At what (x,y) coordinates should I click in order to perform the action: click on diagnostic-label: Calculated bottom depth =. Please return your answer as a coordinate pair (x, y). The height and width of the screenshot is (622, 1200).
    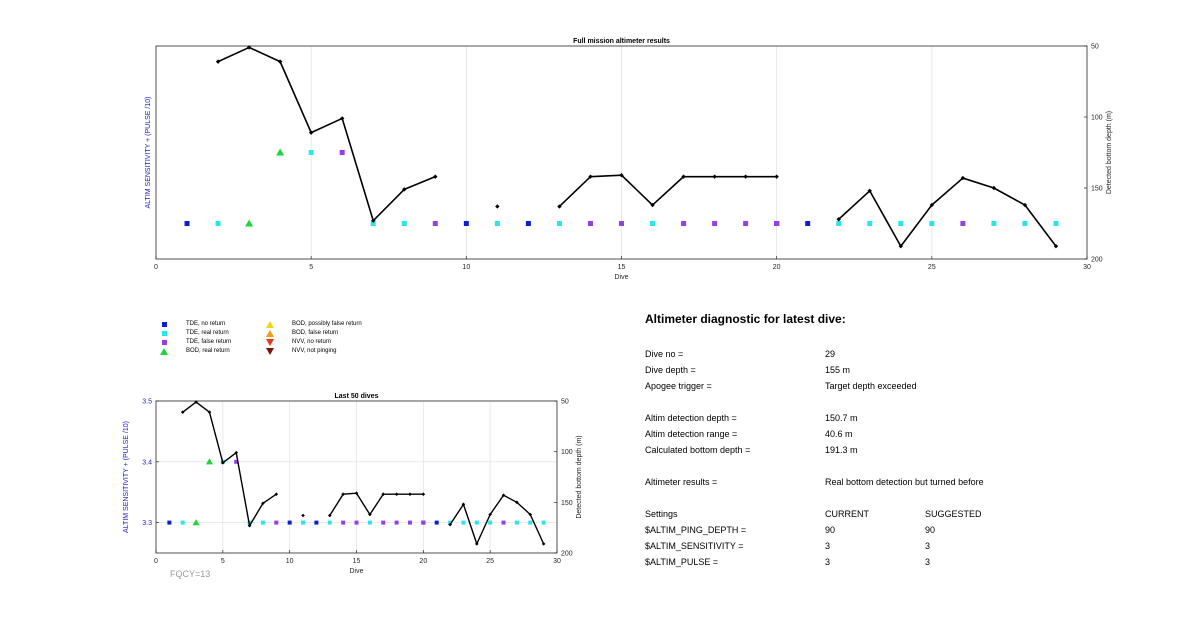
    Looking at the image, I should click on (698, 450).